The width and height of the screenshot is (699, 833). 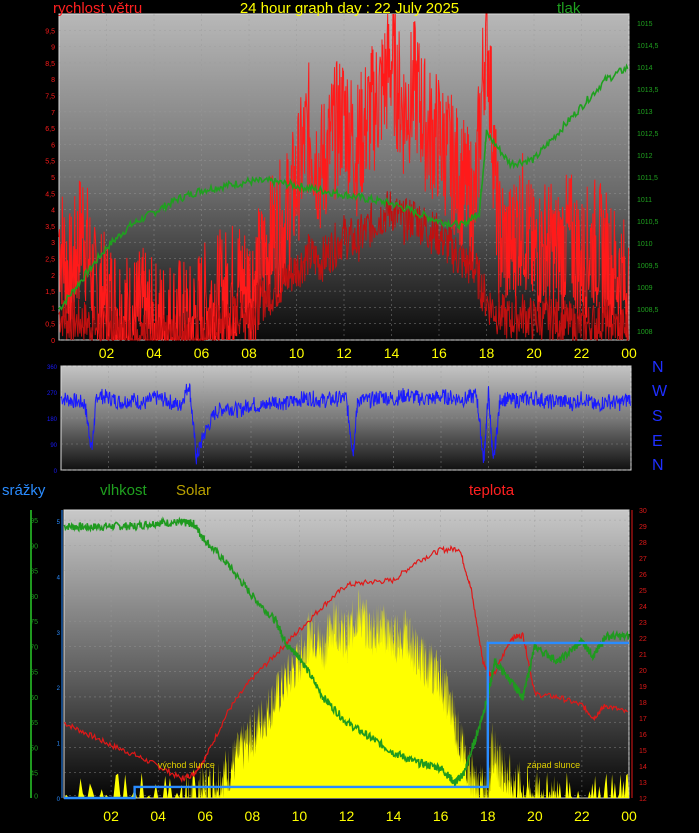 What do you see at coordinates (535, 816) in the screenshot?
I see `hour-tick-label-bottom: 20` at bounding box center [535, 816].